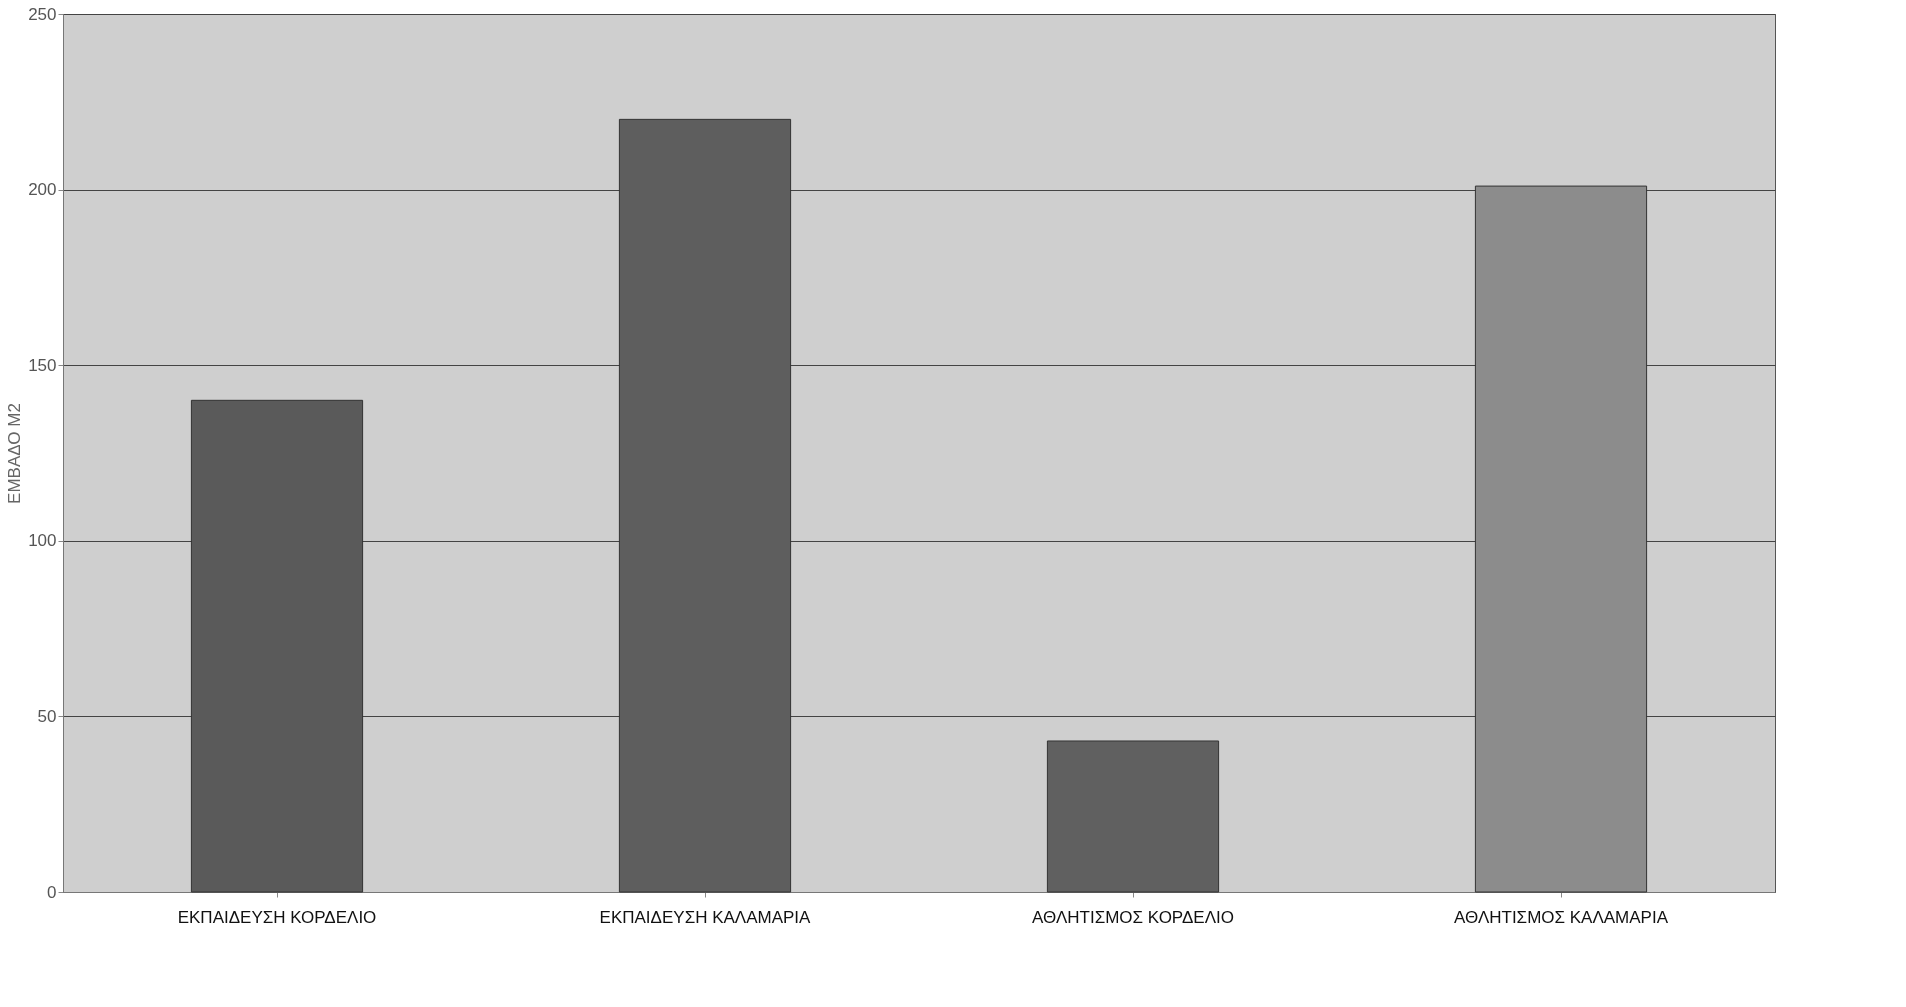 The image size is (1906, 1007). Describe the element at coordinates (47, 716) in the screenshot. I see `y-tick-label: 50` at that location.